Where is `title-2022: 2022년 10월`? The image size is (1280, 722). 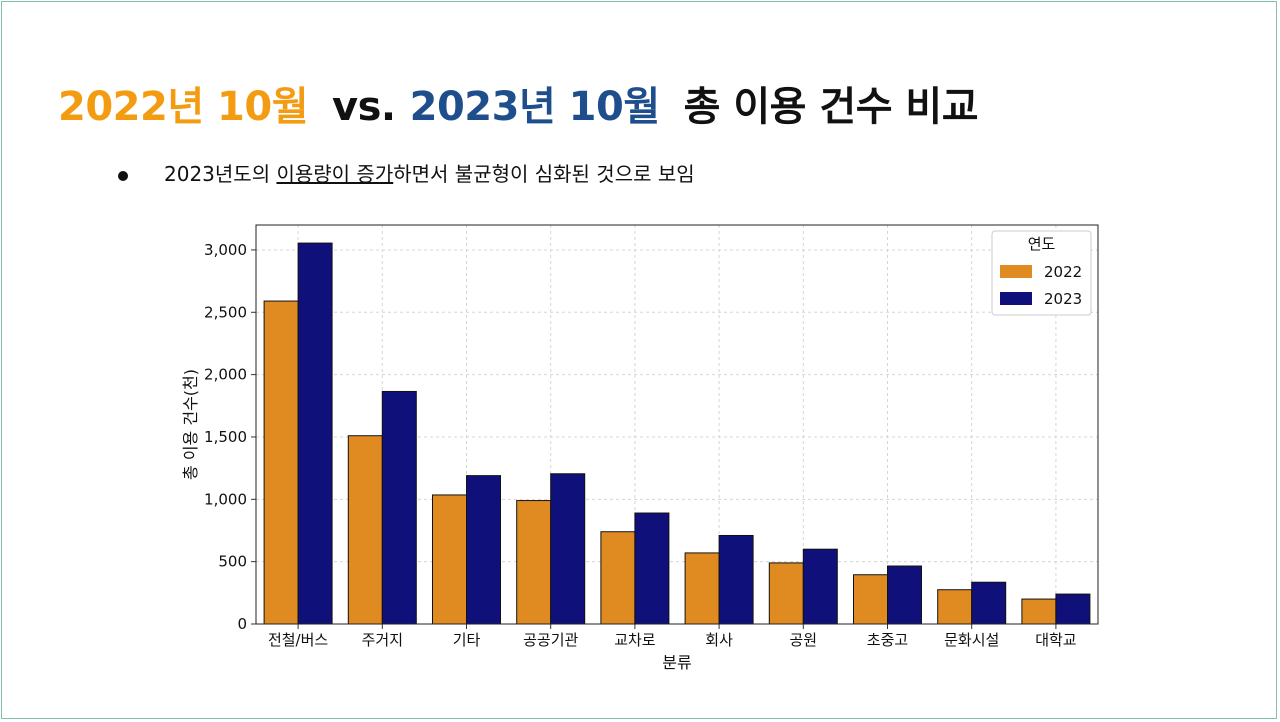
title-2022: 2022년 10월 is located at coordinates (183, 107).